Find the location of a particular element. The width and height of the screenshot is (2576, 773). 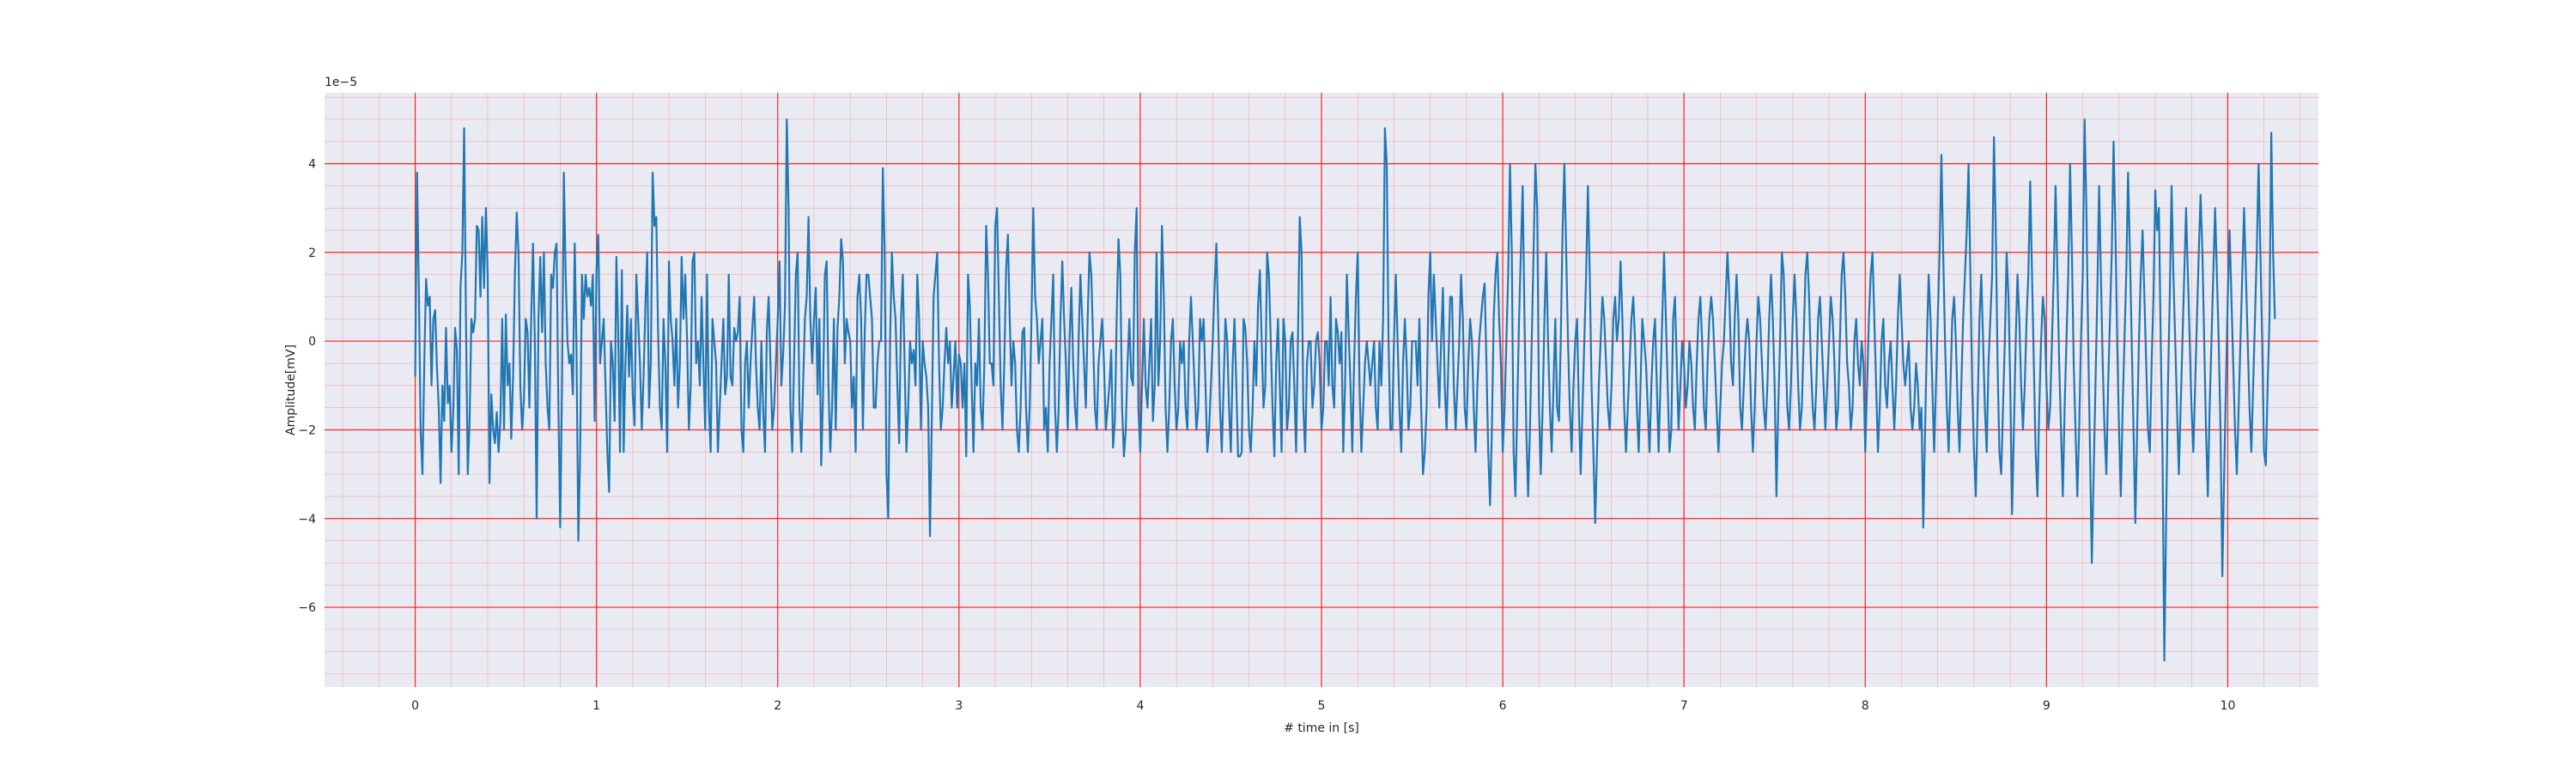

y-tick-label: 0 is located at coordinates (312, 342).